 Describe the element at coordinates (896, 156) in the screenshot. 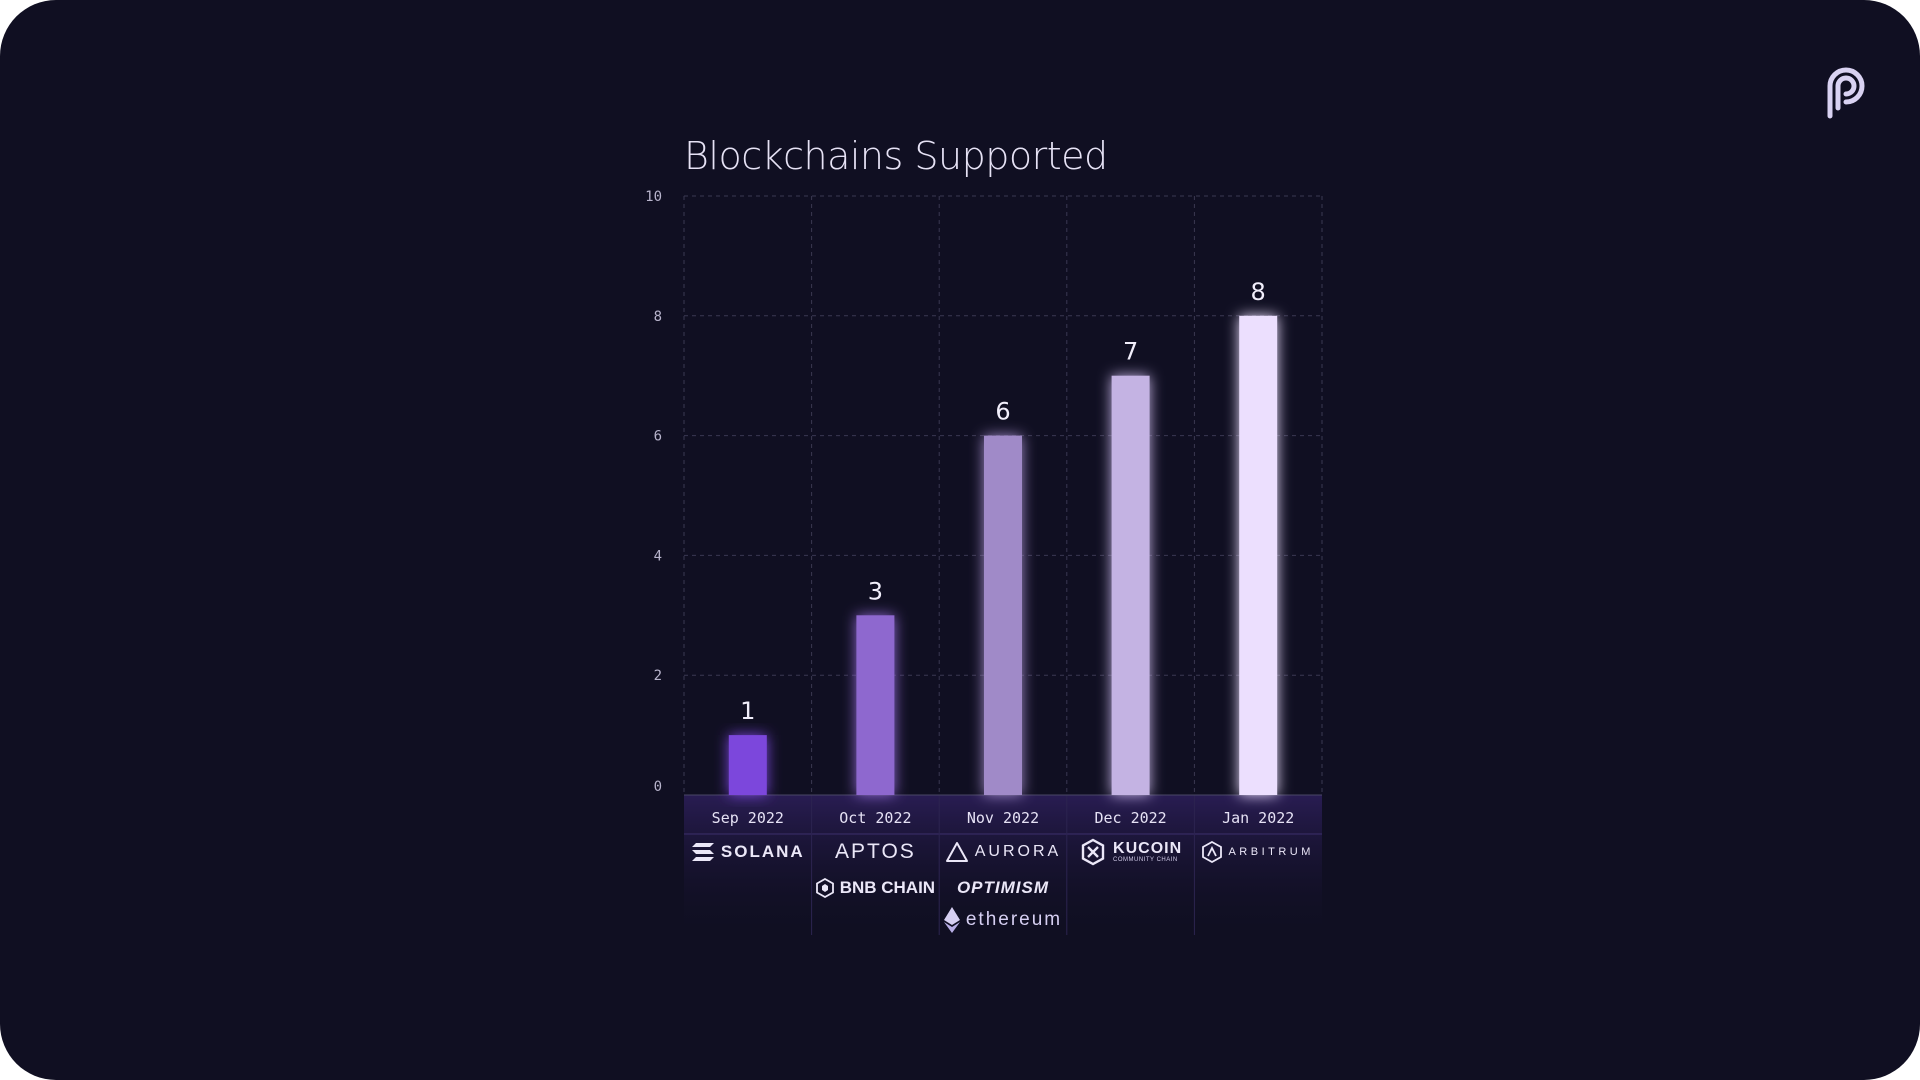

I see `chart-title: Blockchains Supported` at that location.